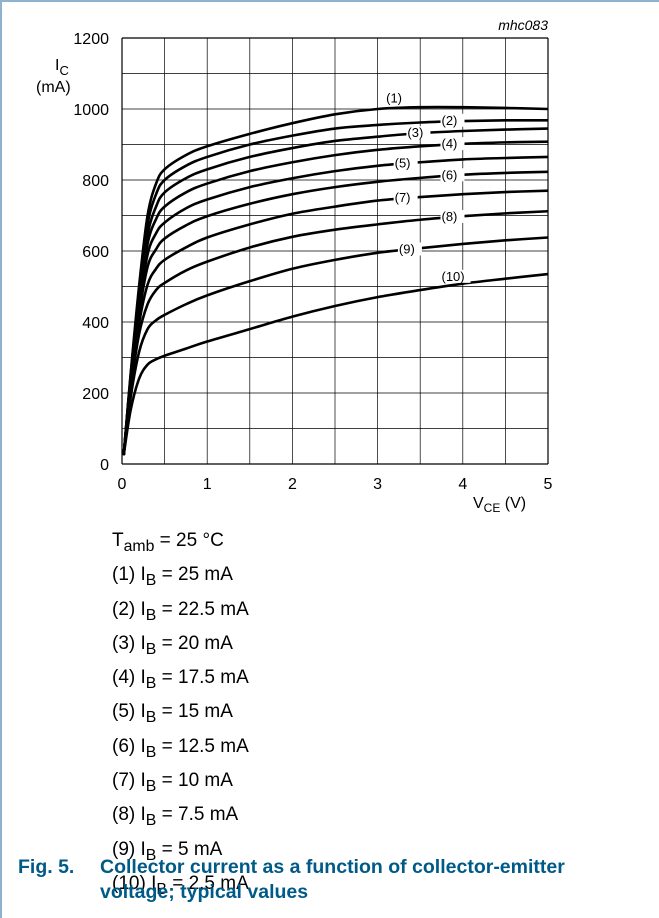 The width and height of the screenshot is (659, 918). Describe the element at coordinates (172, 714) in the screenshot. I see `legend-item: (5) IB = 15 mA` at that location.